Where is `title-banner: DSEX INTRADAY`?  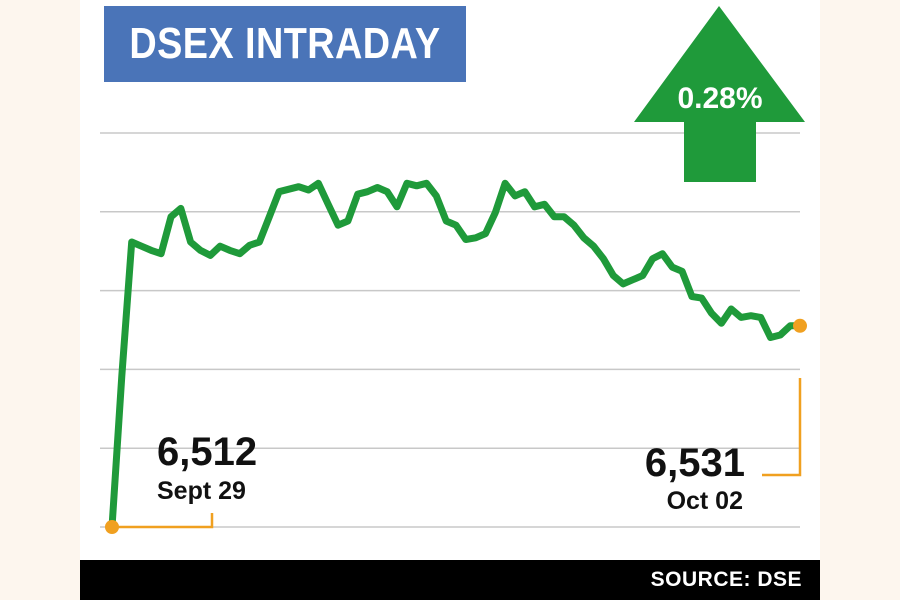 title-banner: DSEX INTRADAY is located at coordinates (285, 44).